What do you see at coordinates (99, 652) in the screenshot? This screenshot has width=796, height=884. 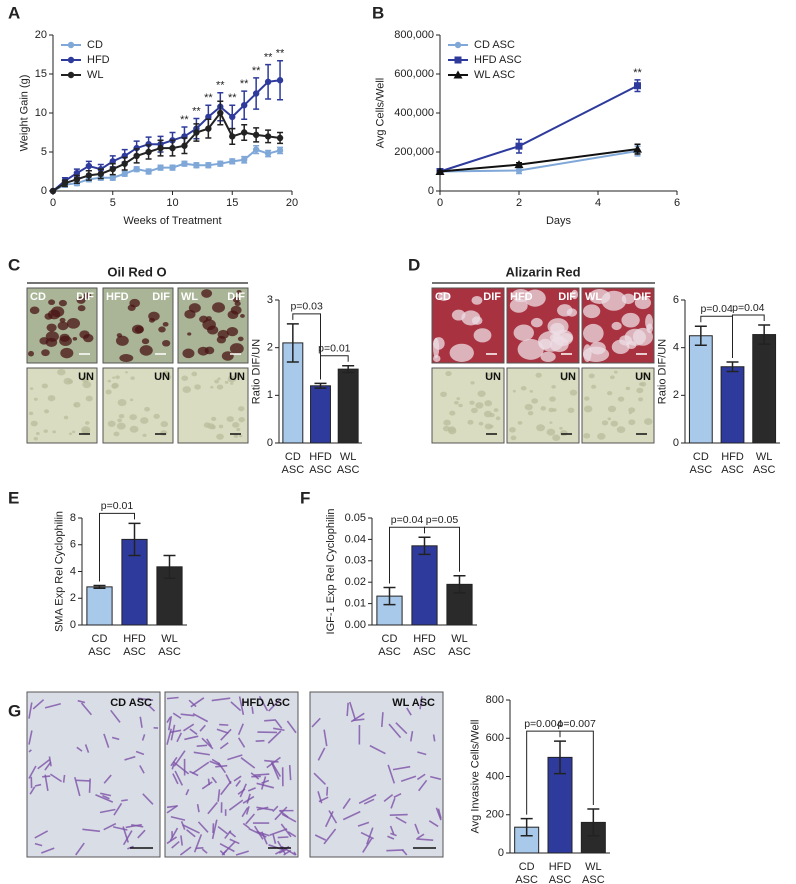 I see `x-tick-label-line: ASC` at bounding box center [99, 652].